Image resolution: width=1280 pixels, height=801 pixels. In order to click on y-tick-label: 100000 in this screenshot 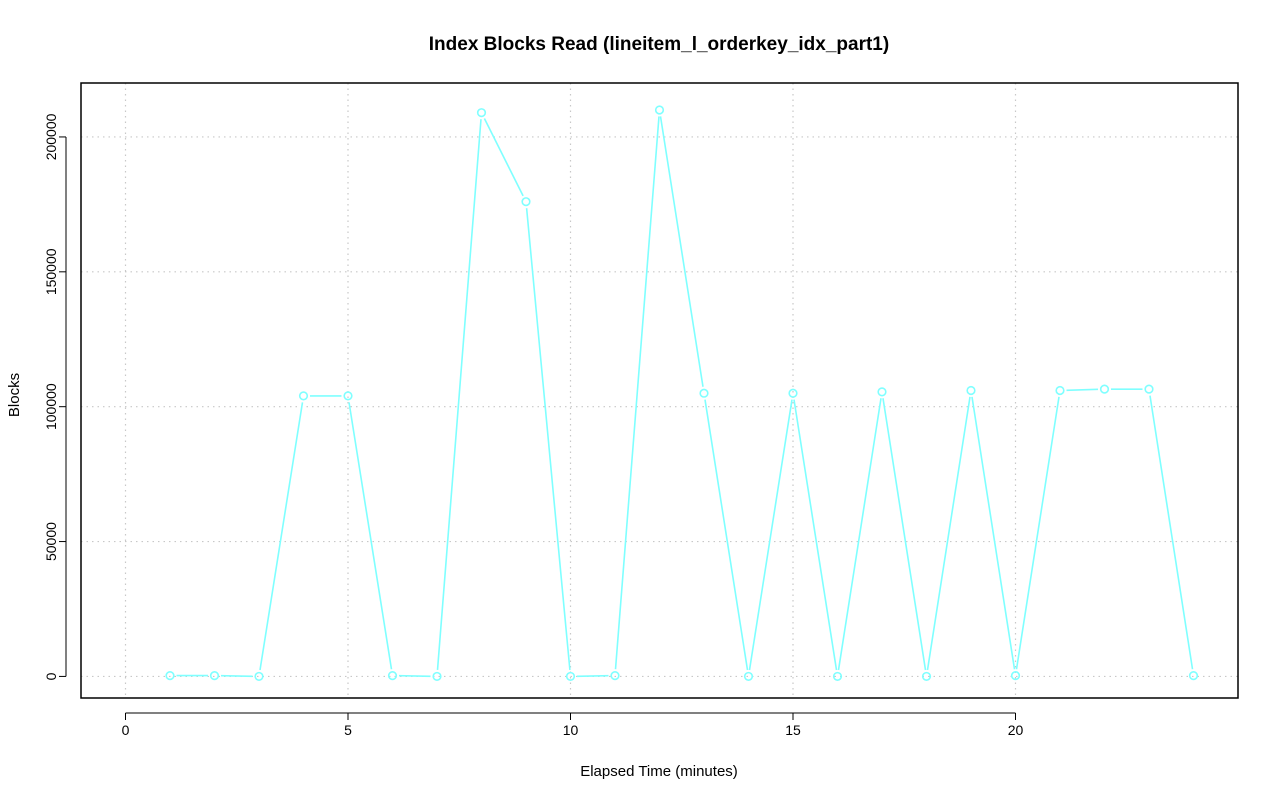, I will do `click(51, 406)`.